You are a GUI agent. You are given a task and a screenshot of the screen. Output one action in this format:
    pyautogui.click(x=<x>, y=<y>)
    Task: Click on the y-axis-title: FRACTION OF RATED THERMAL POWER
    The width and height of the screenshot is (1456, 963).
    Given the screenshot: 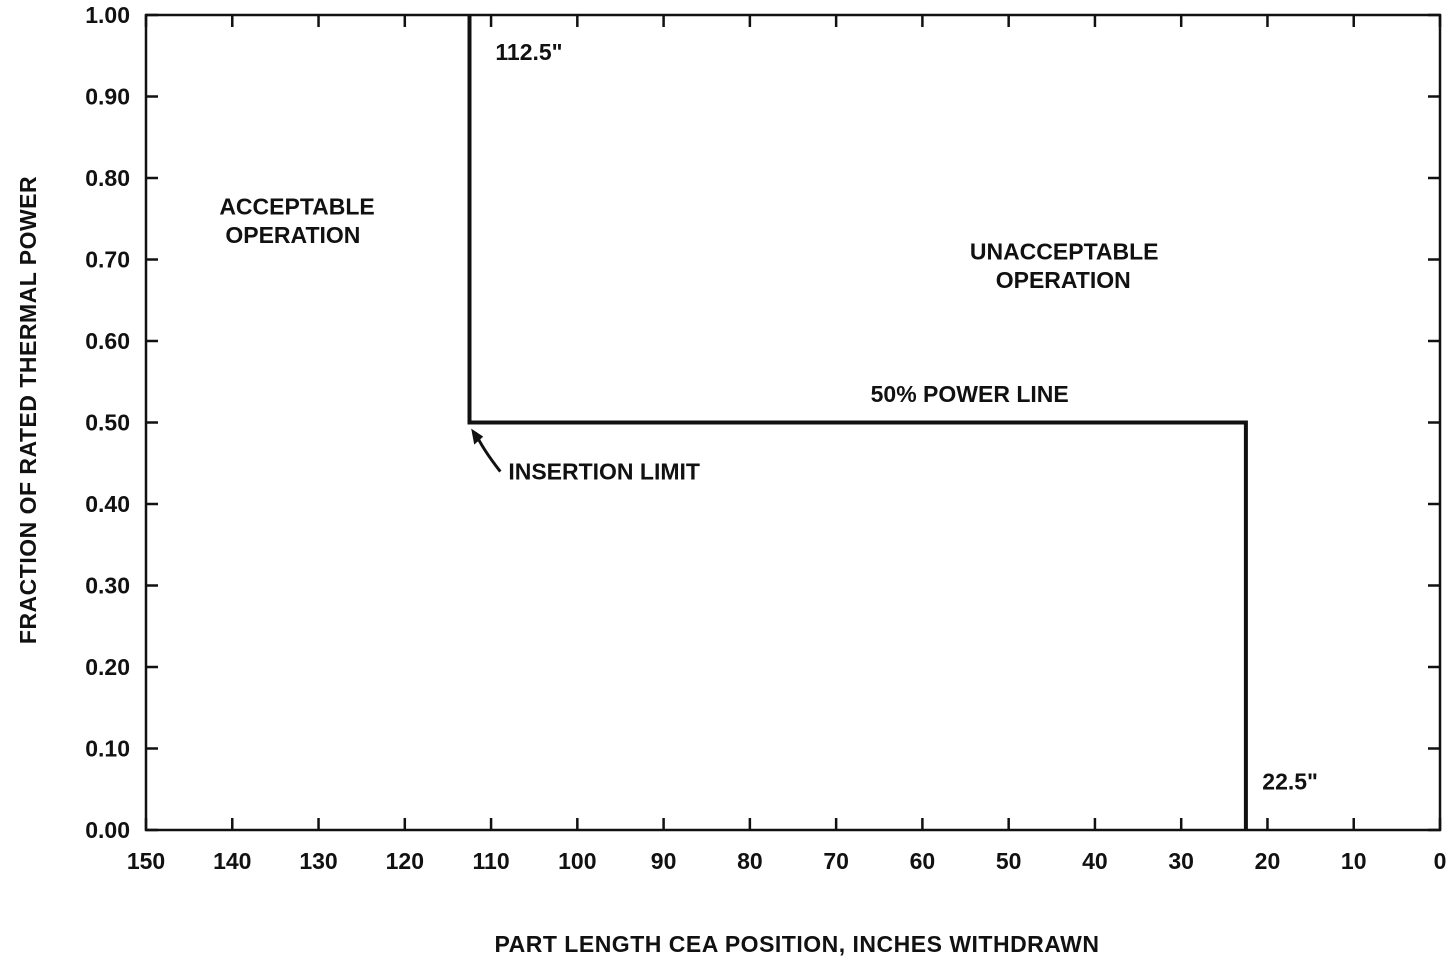 What is the action you would take?
    pyautogui.click(x=28, y=410)
    